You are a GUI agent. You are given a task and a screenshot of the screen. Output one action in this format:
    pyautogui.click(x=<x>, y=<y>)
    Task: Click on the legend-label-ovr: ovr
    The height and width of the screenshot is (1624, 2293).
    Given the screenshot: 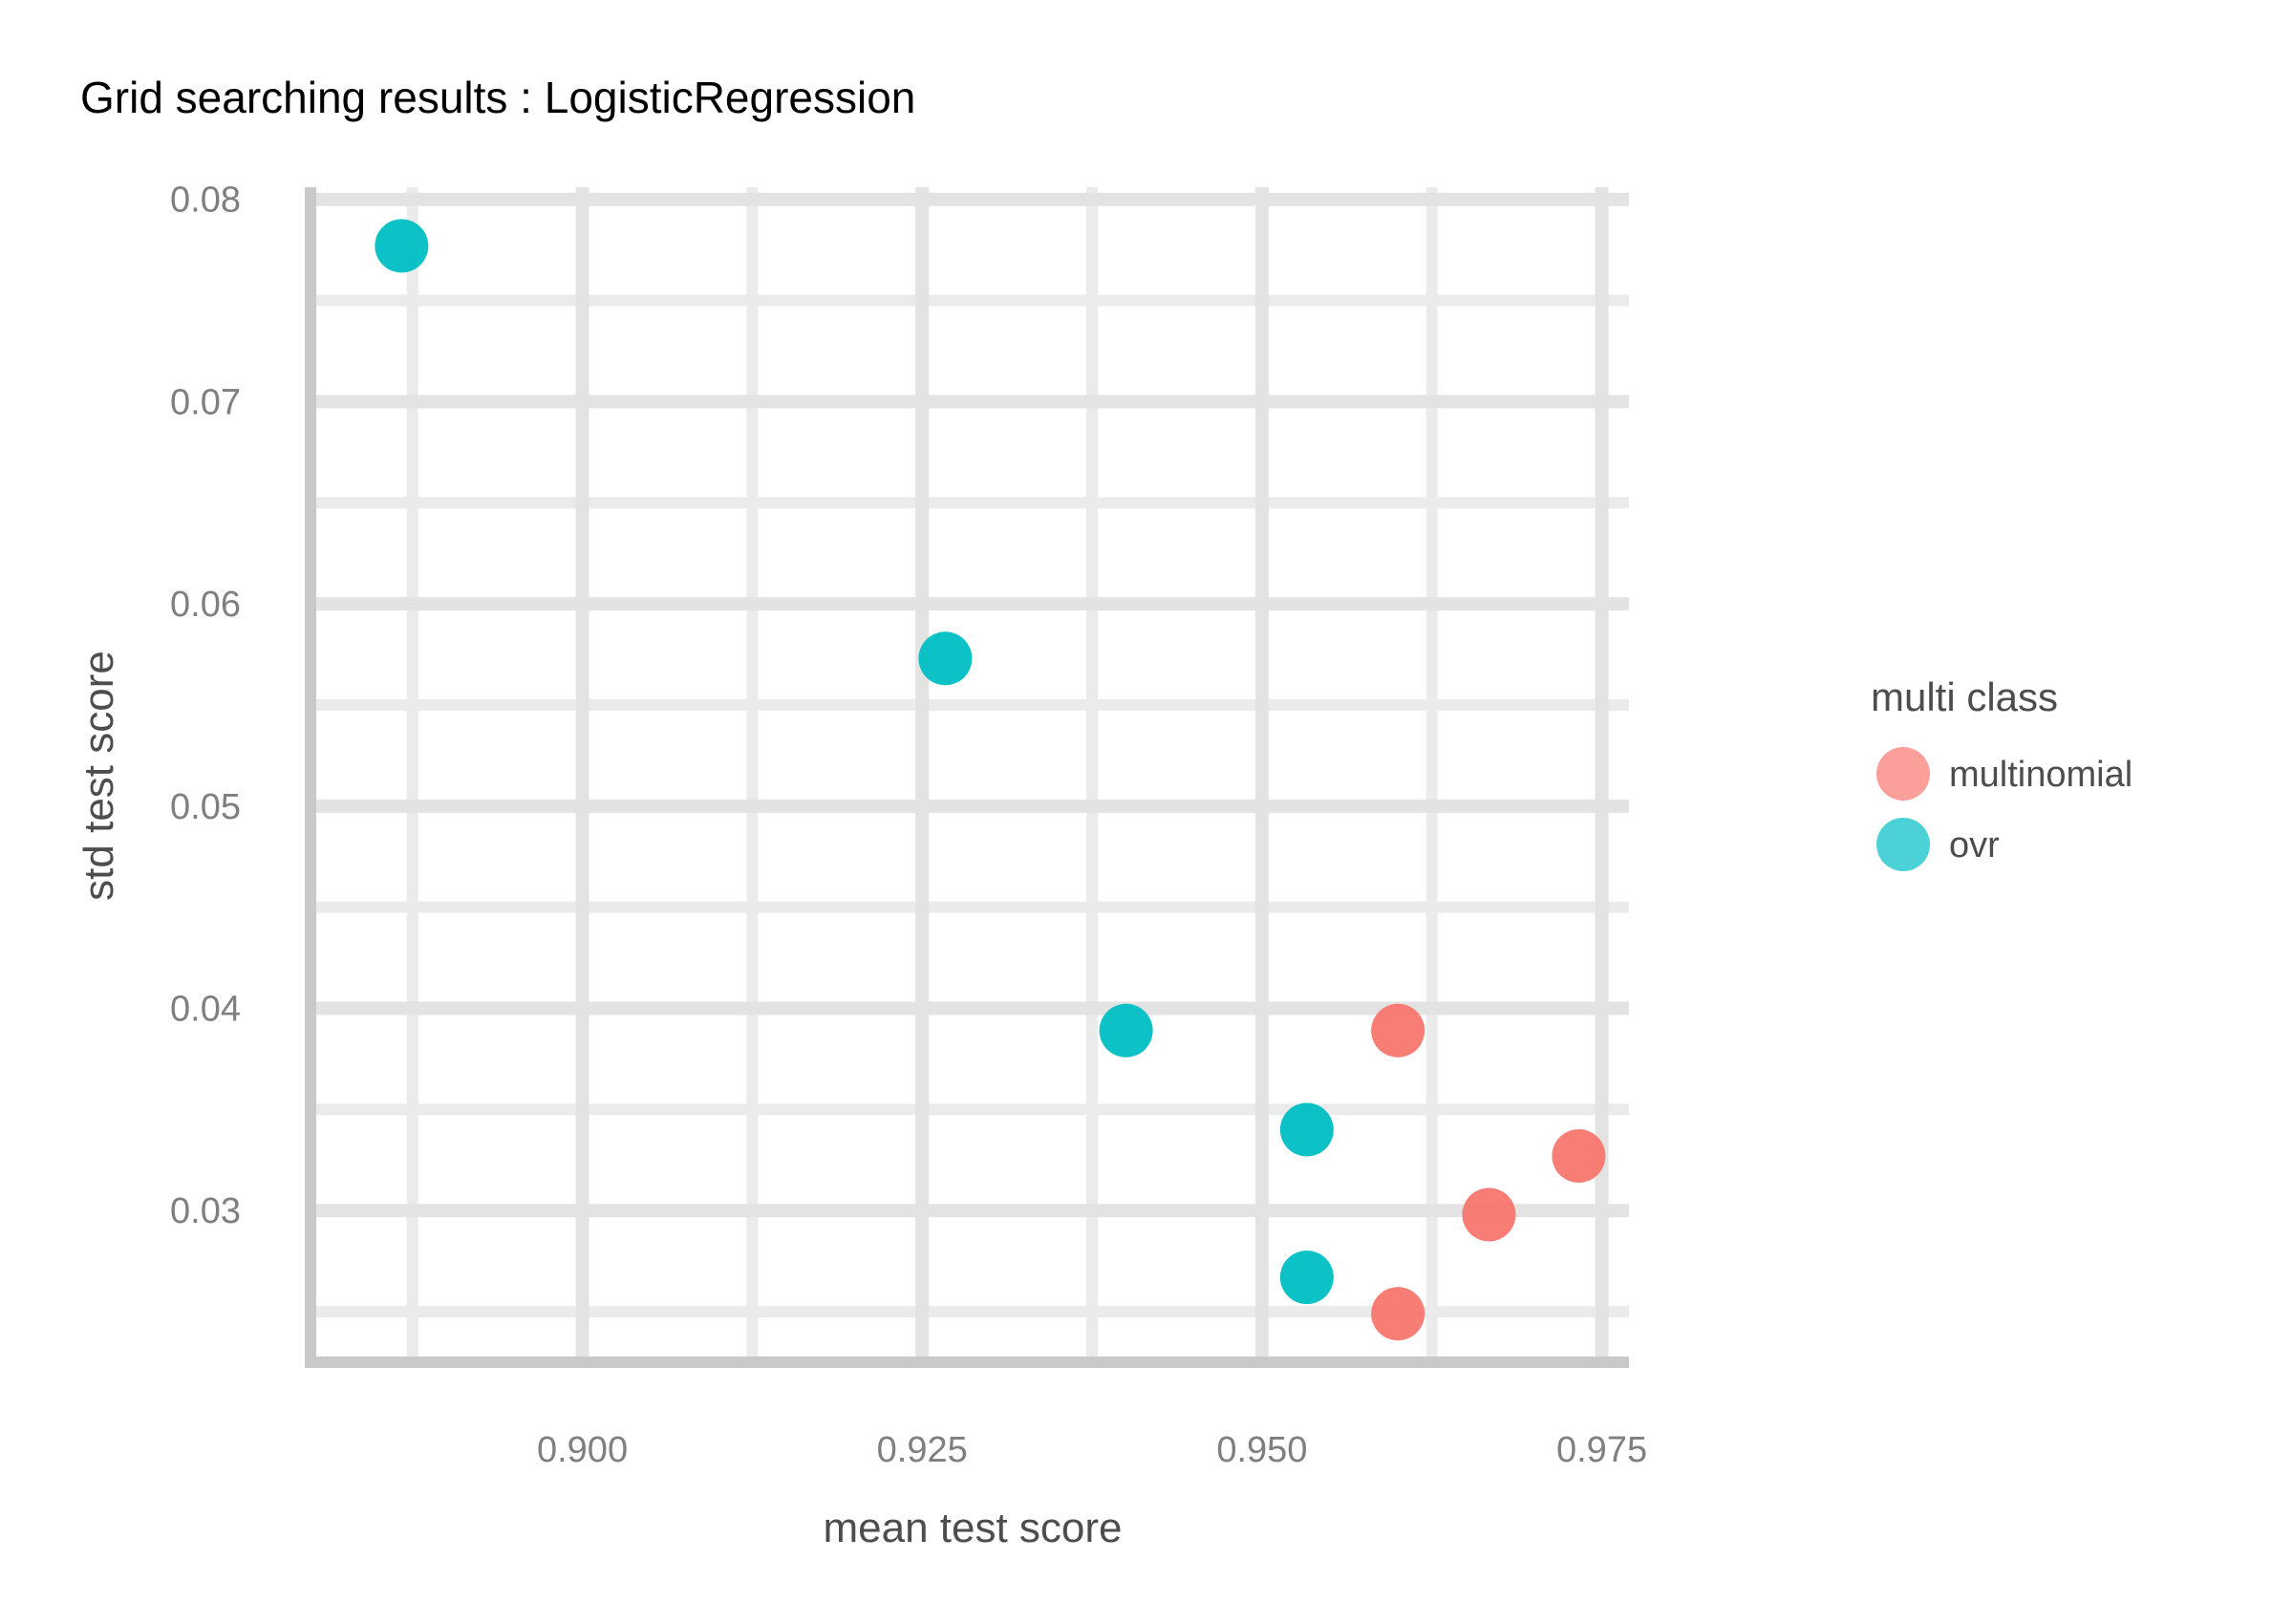 What is the action you would take?
    pyautogui.click(x=1974, y=845)
    